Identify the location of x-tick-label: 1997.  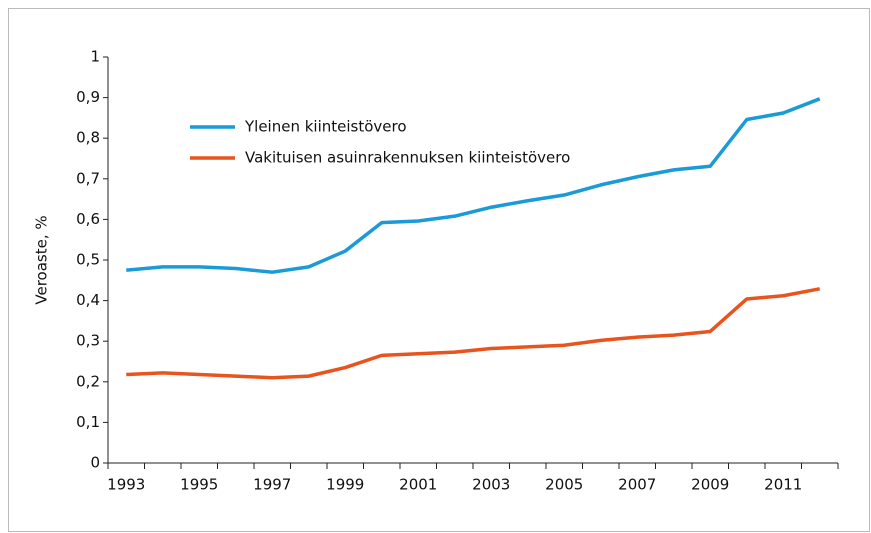
(272, 485).